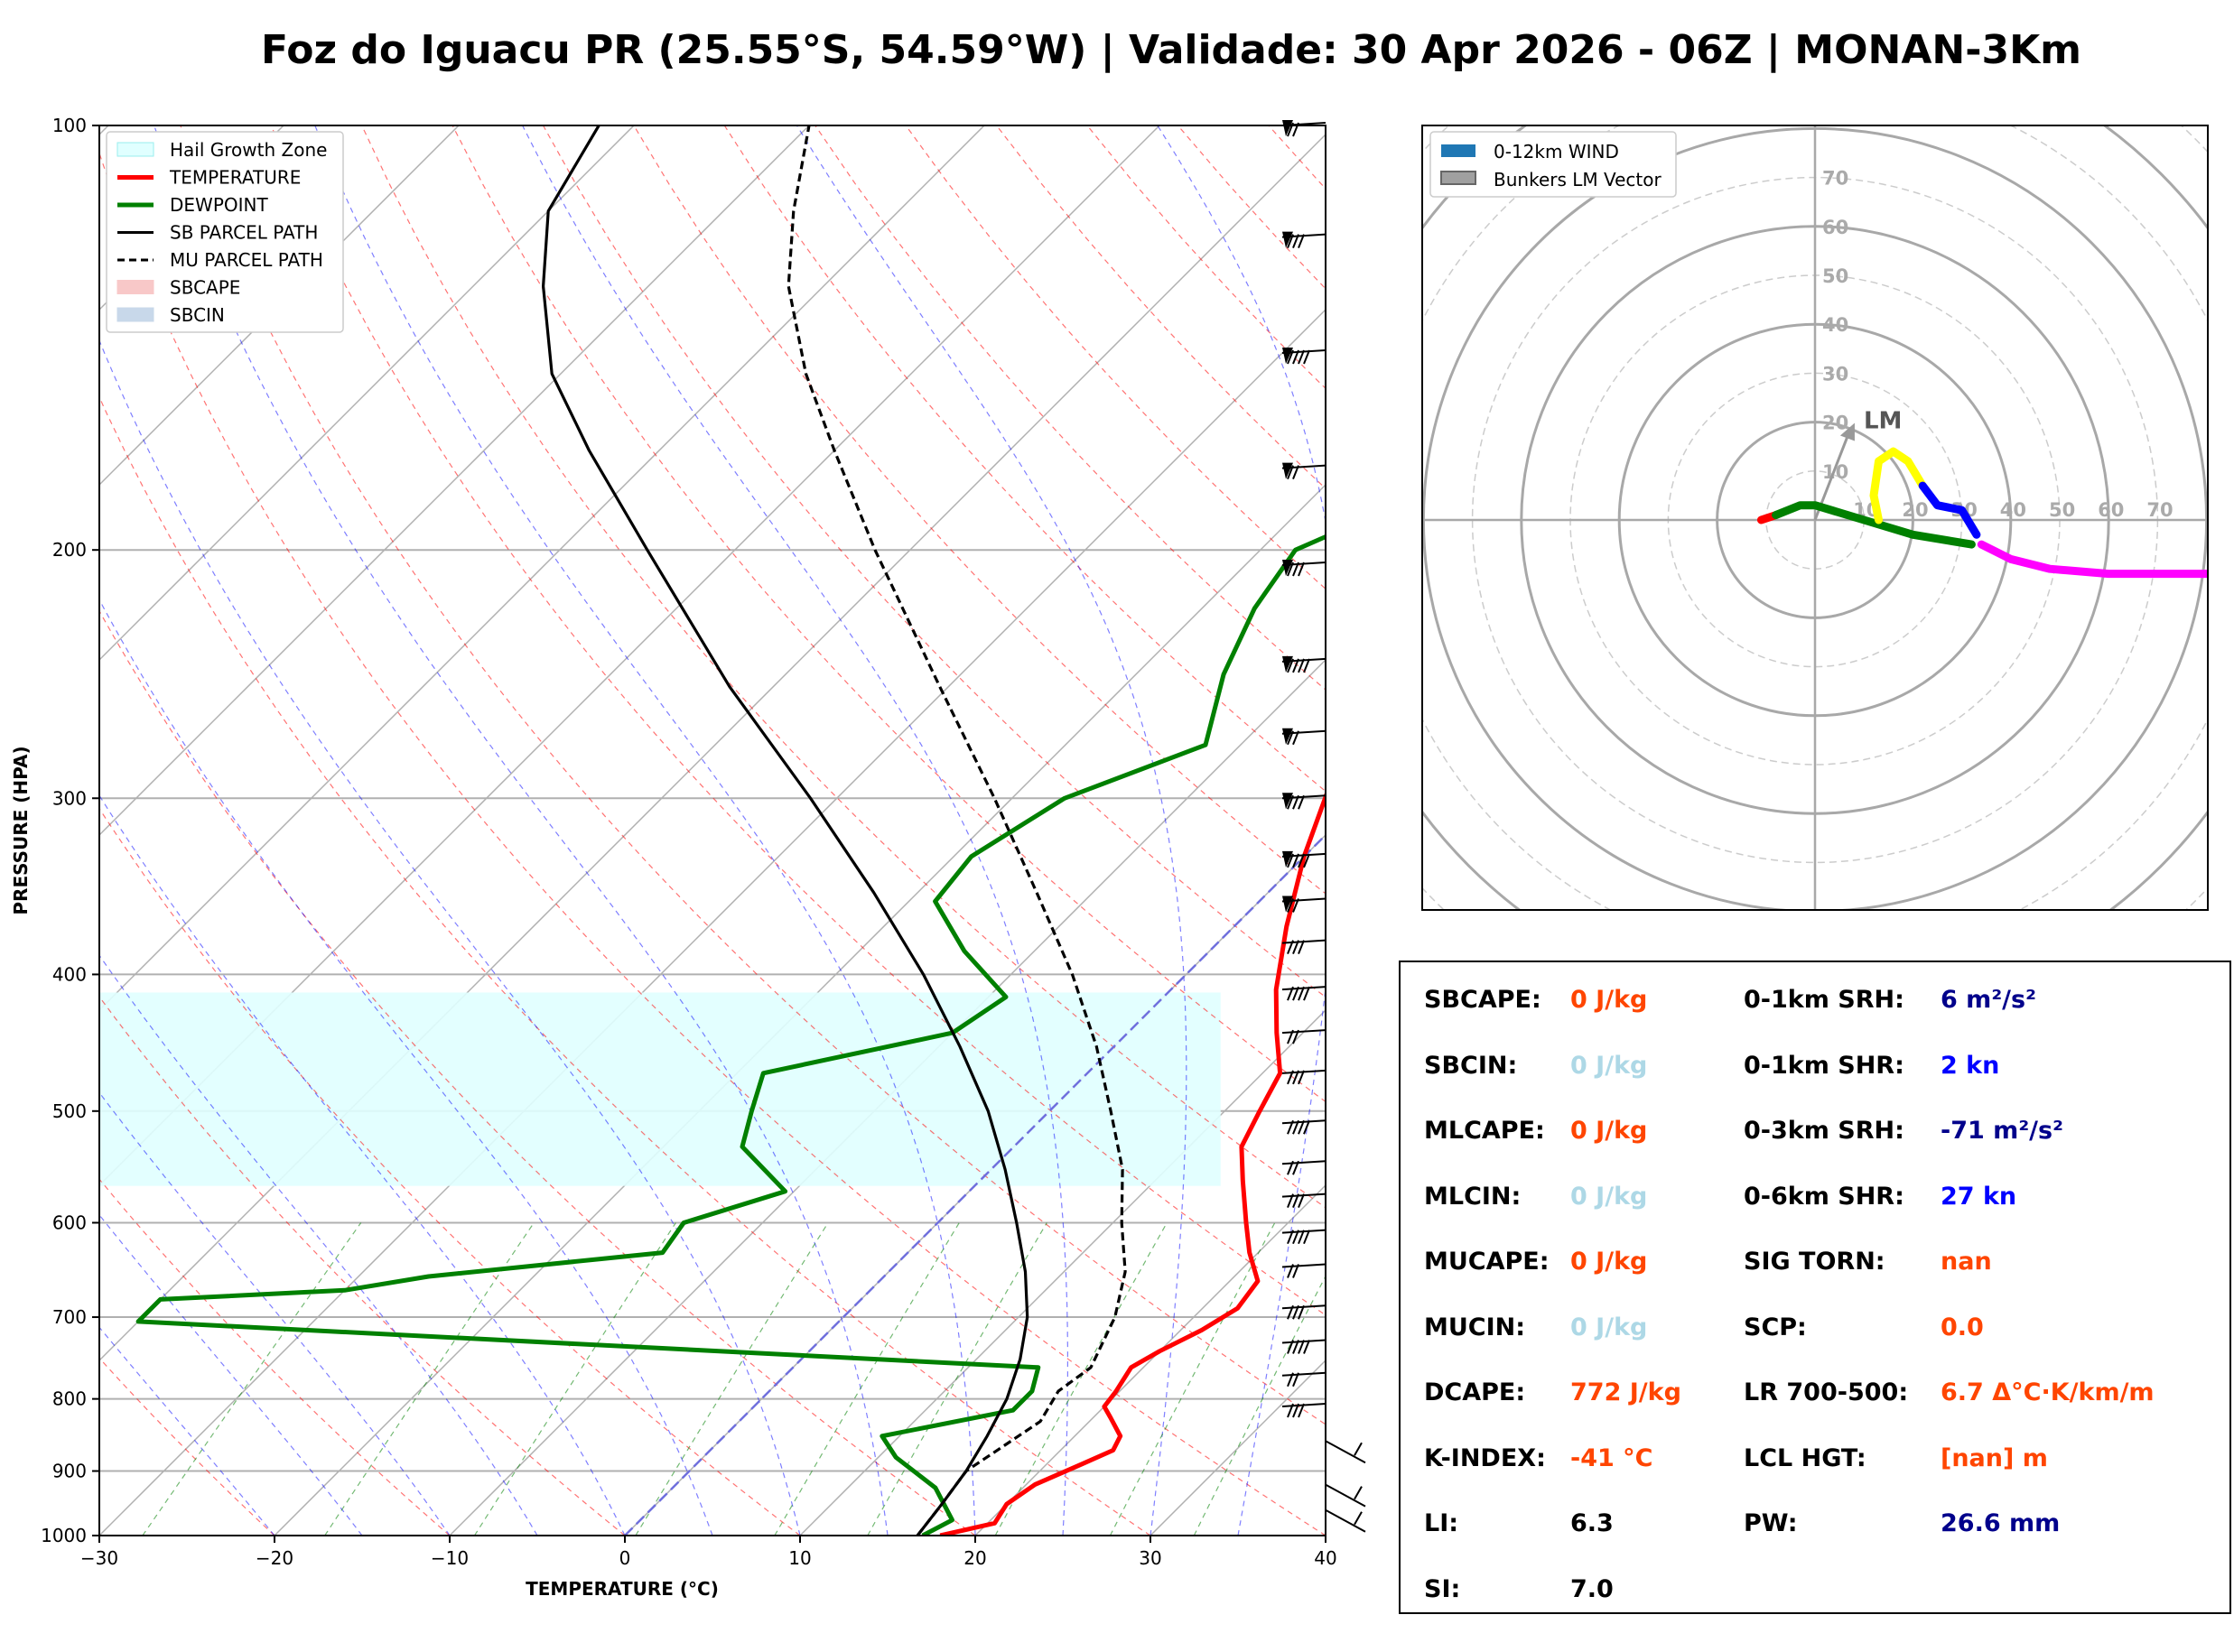 The height and width of the screenshot is (1652, 2234). Describe the element at coordinates (1962, 1327) in the screenshot. I see `stat-value: 0.0` at that location.